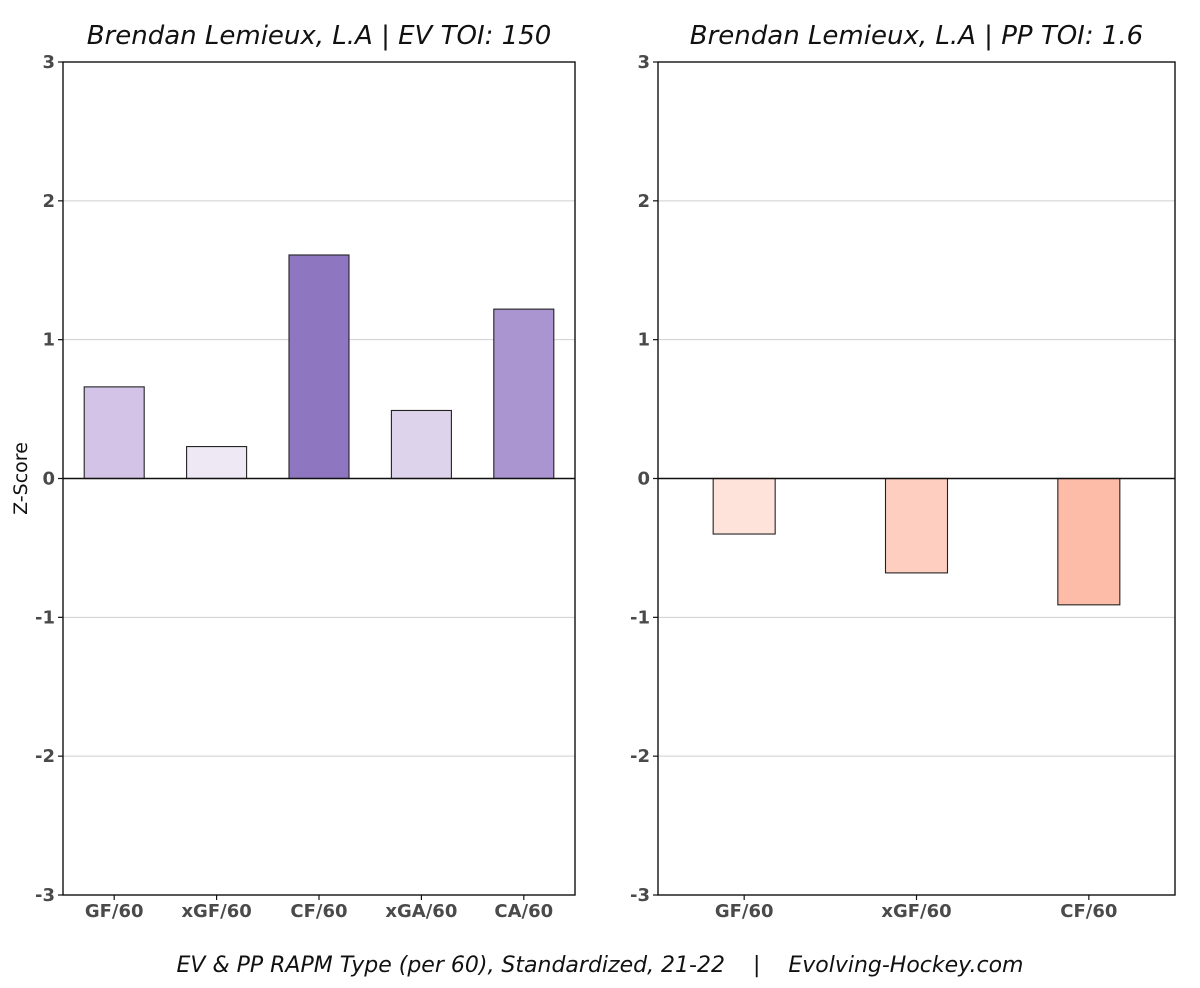 The image size is (1200, 988). Describe the element at coordinates (916, 36) in the screenshot. I see `chart-title: Brendan Lemieux, L.A | PP TOI: 1.6` at that location.